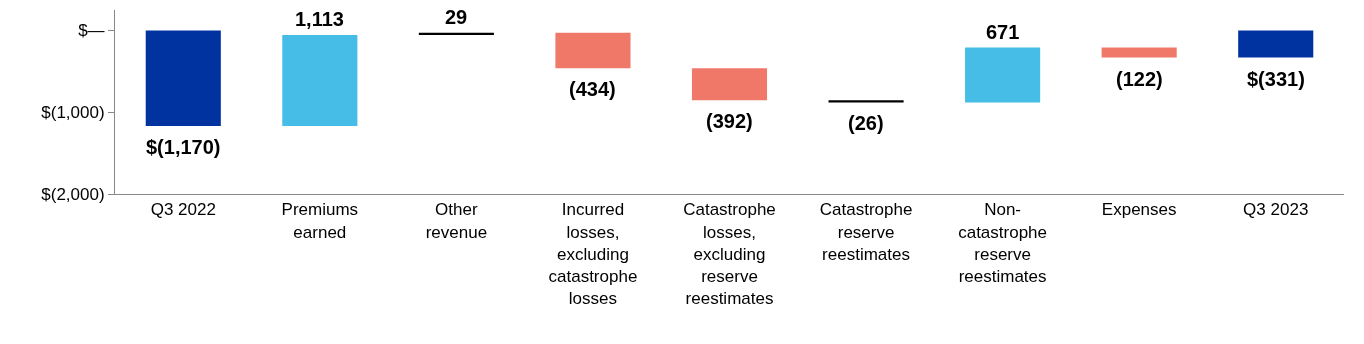  Describe the element at coordinates (729, 254) in the screenshot. I see `x-tick-label: Catastrophe losses, excluding reserve reestimates` at that location.